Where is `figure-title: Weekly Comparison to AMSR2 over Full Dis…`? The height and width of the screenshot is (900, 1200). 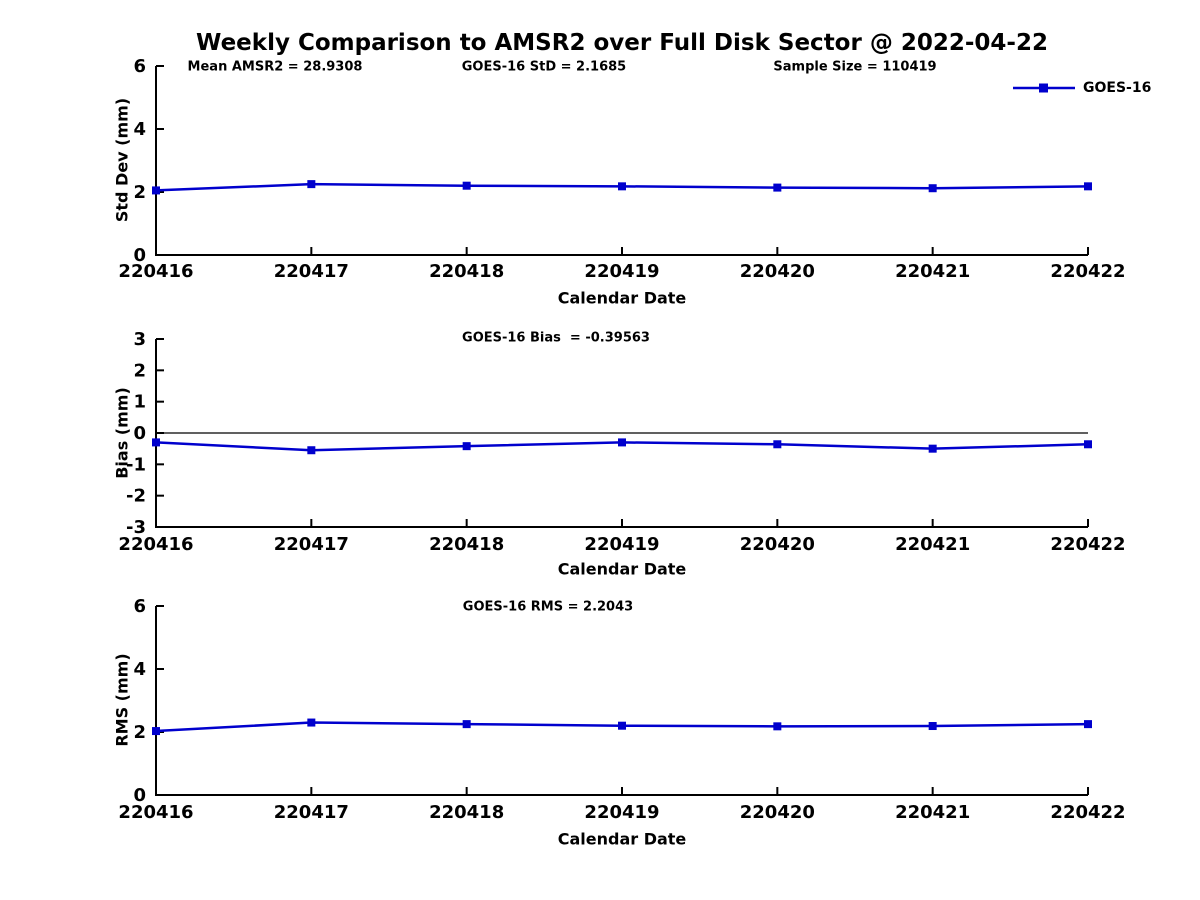 figure-title: Weekly Comparison to AMSR2 over Full Dis… is located at coordinates (622, 43).